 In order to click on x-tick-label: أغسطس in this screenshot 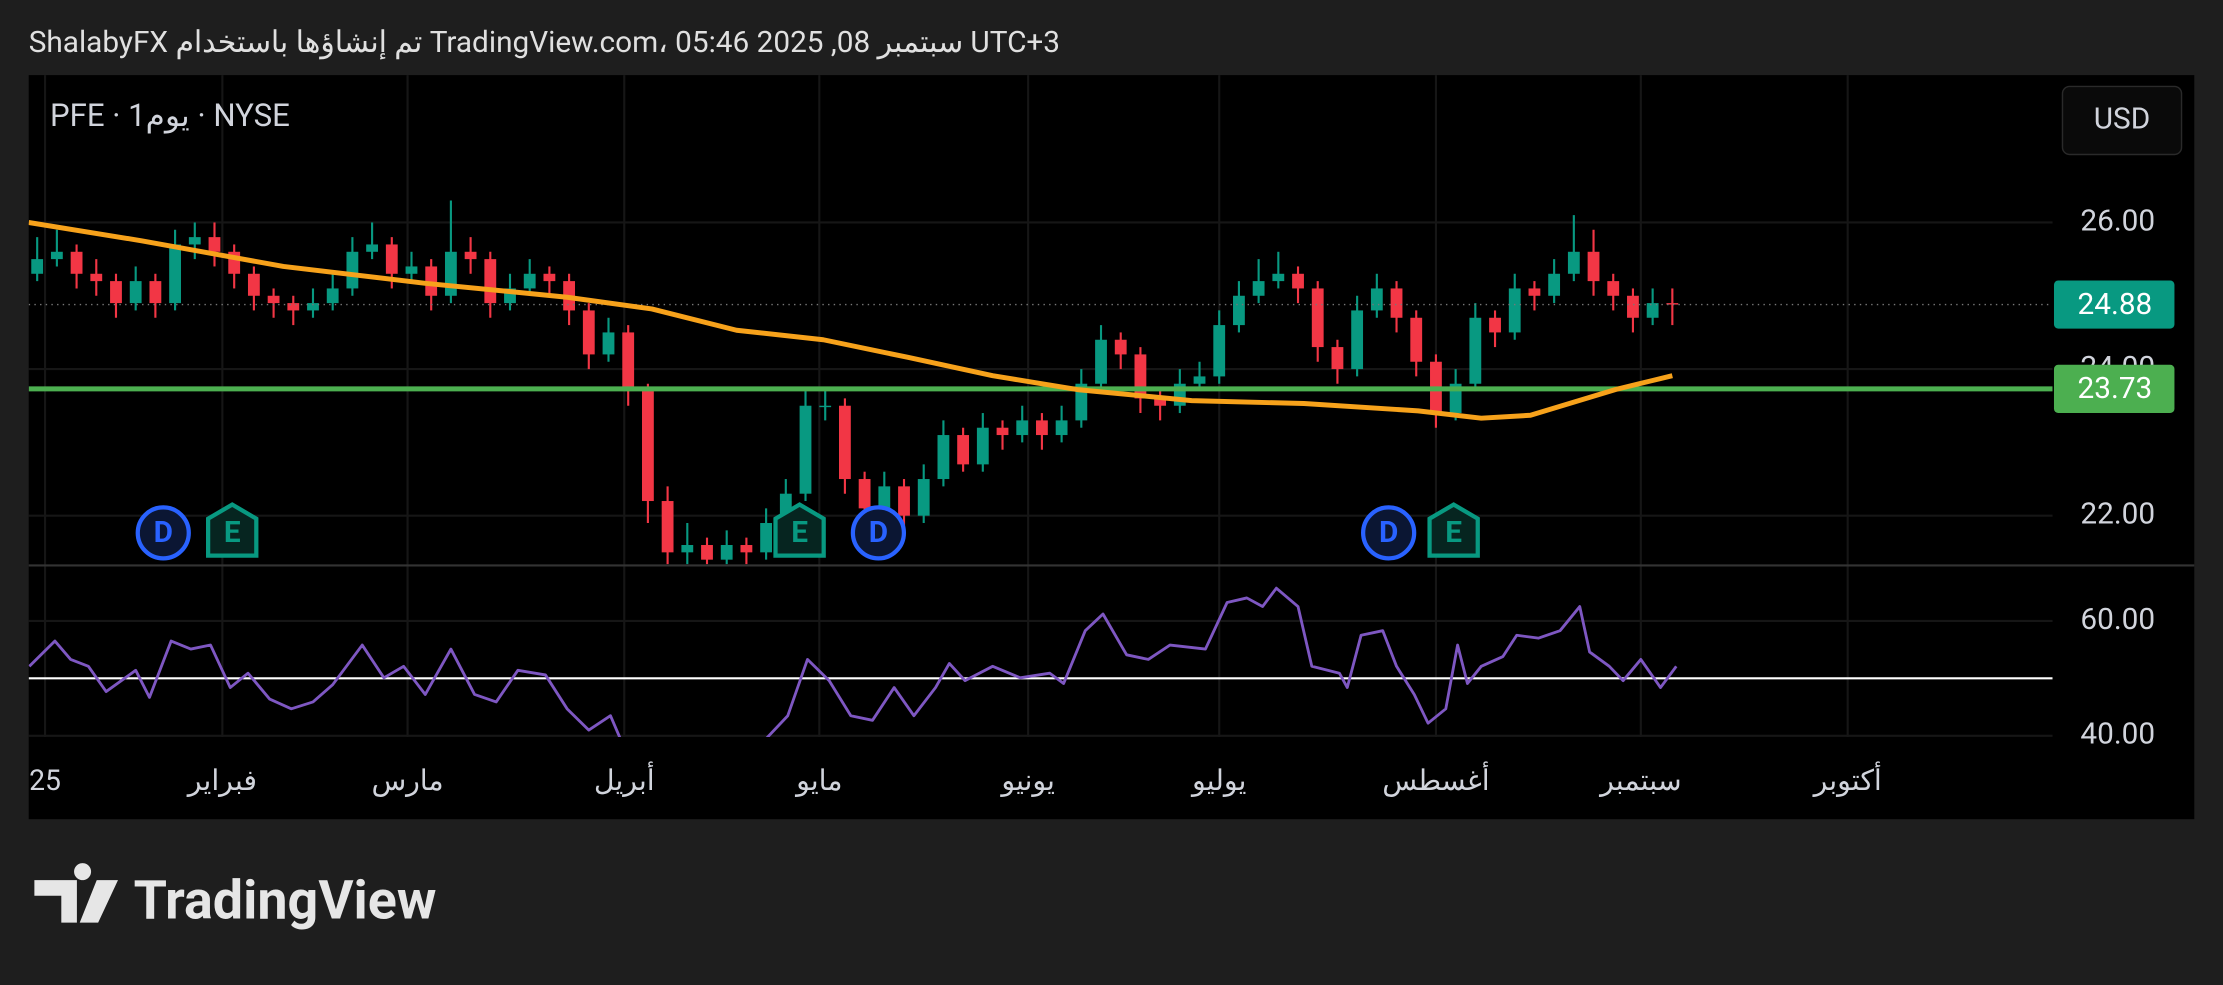, I will do `click(1435, 779)`.